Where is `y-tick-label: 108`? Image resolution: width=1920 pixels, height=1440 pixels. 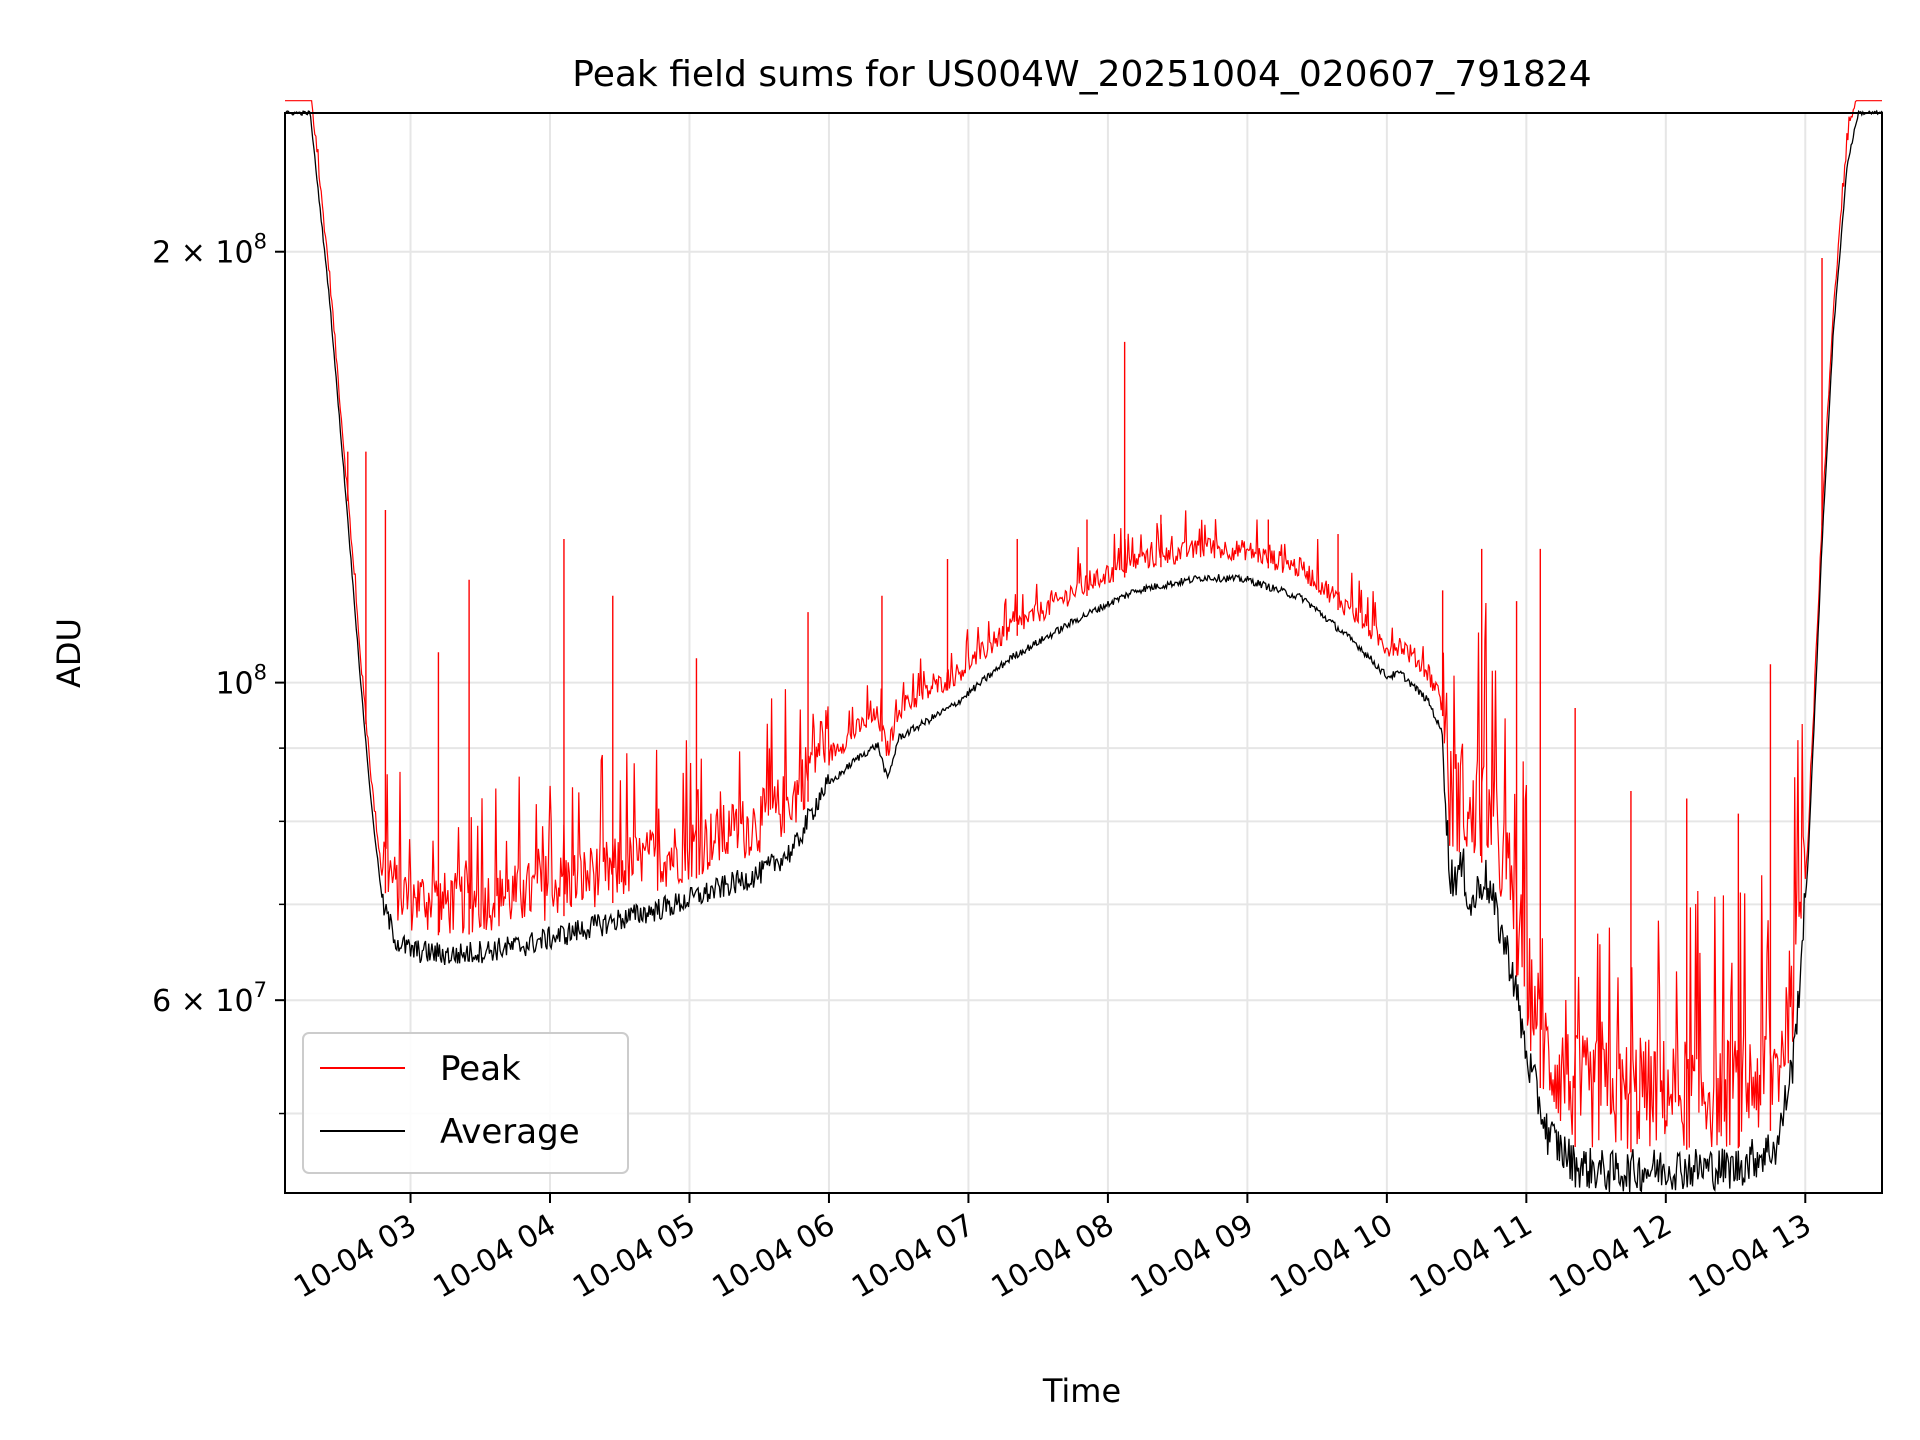
y-tick-label: 108 is located at coordinates (241, 681).